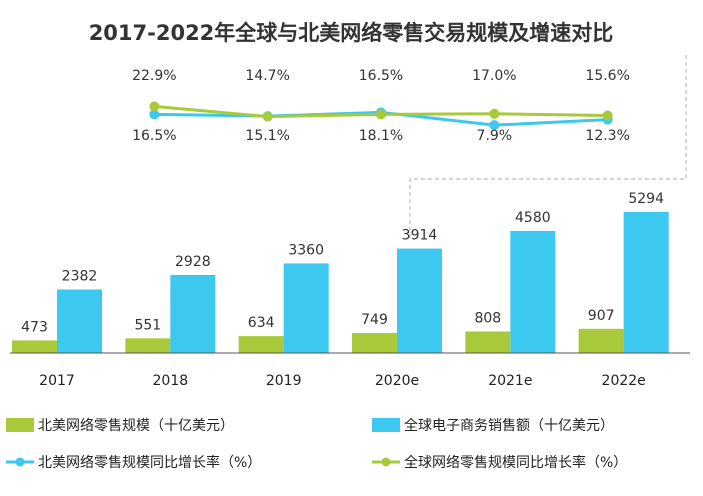  What do you see at coordinates (533, 218) in the screenshot?
I see `bar-label-global-2021e: 4580` at bounding box center [533, 218].